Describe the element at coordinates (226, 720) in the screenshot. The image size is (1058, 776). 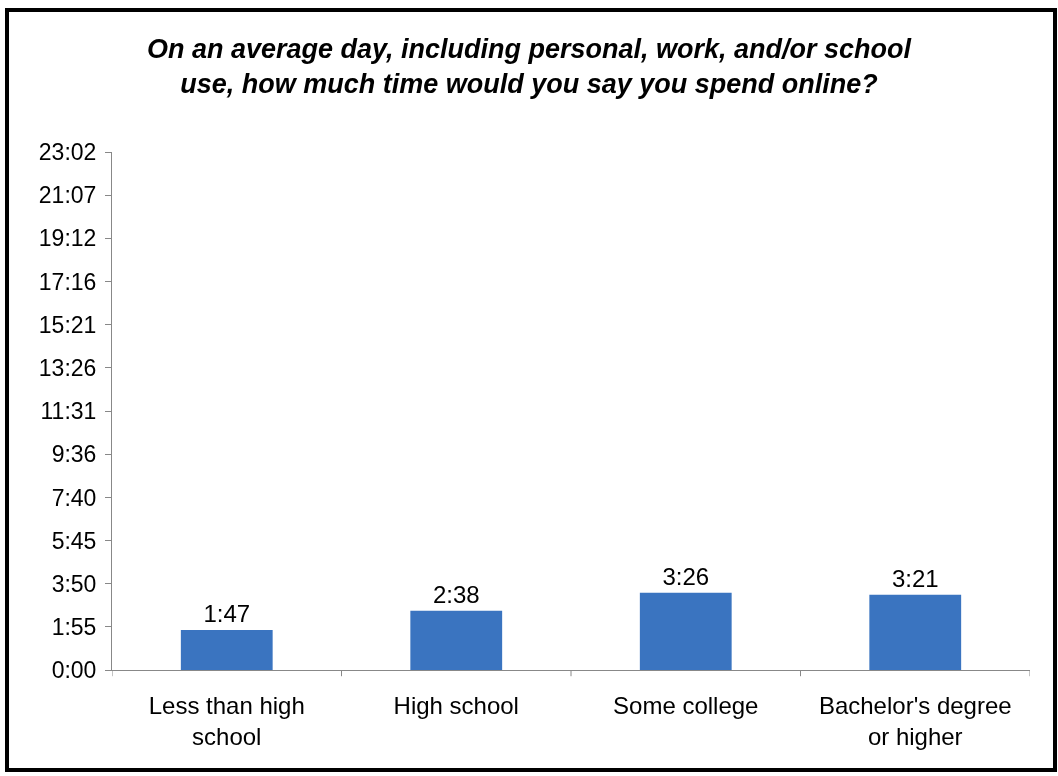
I see `x-tick-label: Less than high school` at that location.